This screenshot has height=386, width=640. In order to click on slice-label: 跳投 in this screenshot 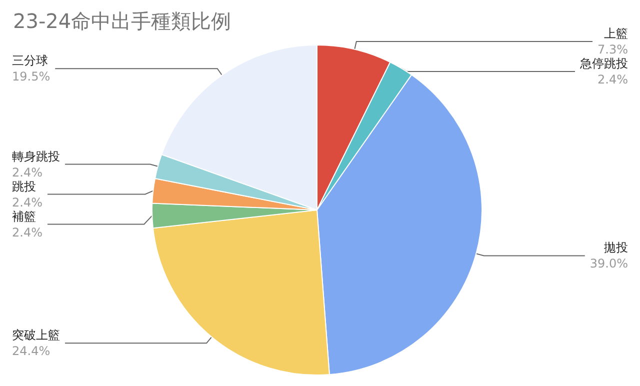, I will do `click(24, 186)`.